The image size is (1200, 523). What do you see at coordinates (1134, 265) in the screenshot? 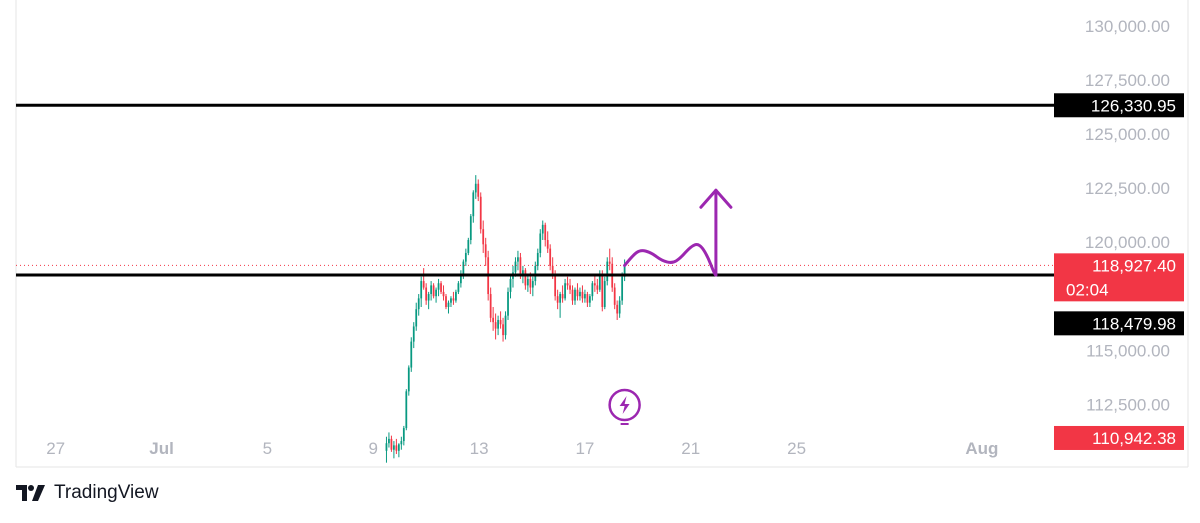
I see `current-price-label: 118,927.40` at bounding box center [1134, 265].